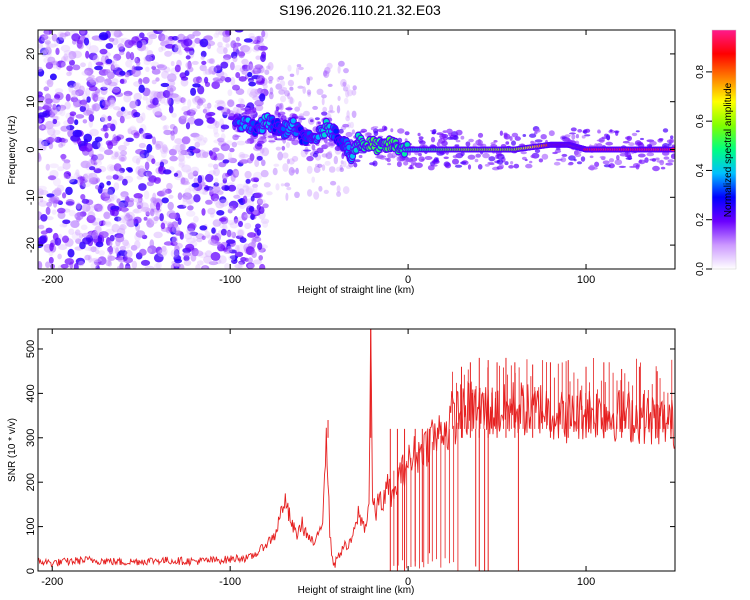  Describe the element at coordinates (230, 280) in the screenshot. I see `spectrogram-x-tick-label: -100` at that location.